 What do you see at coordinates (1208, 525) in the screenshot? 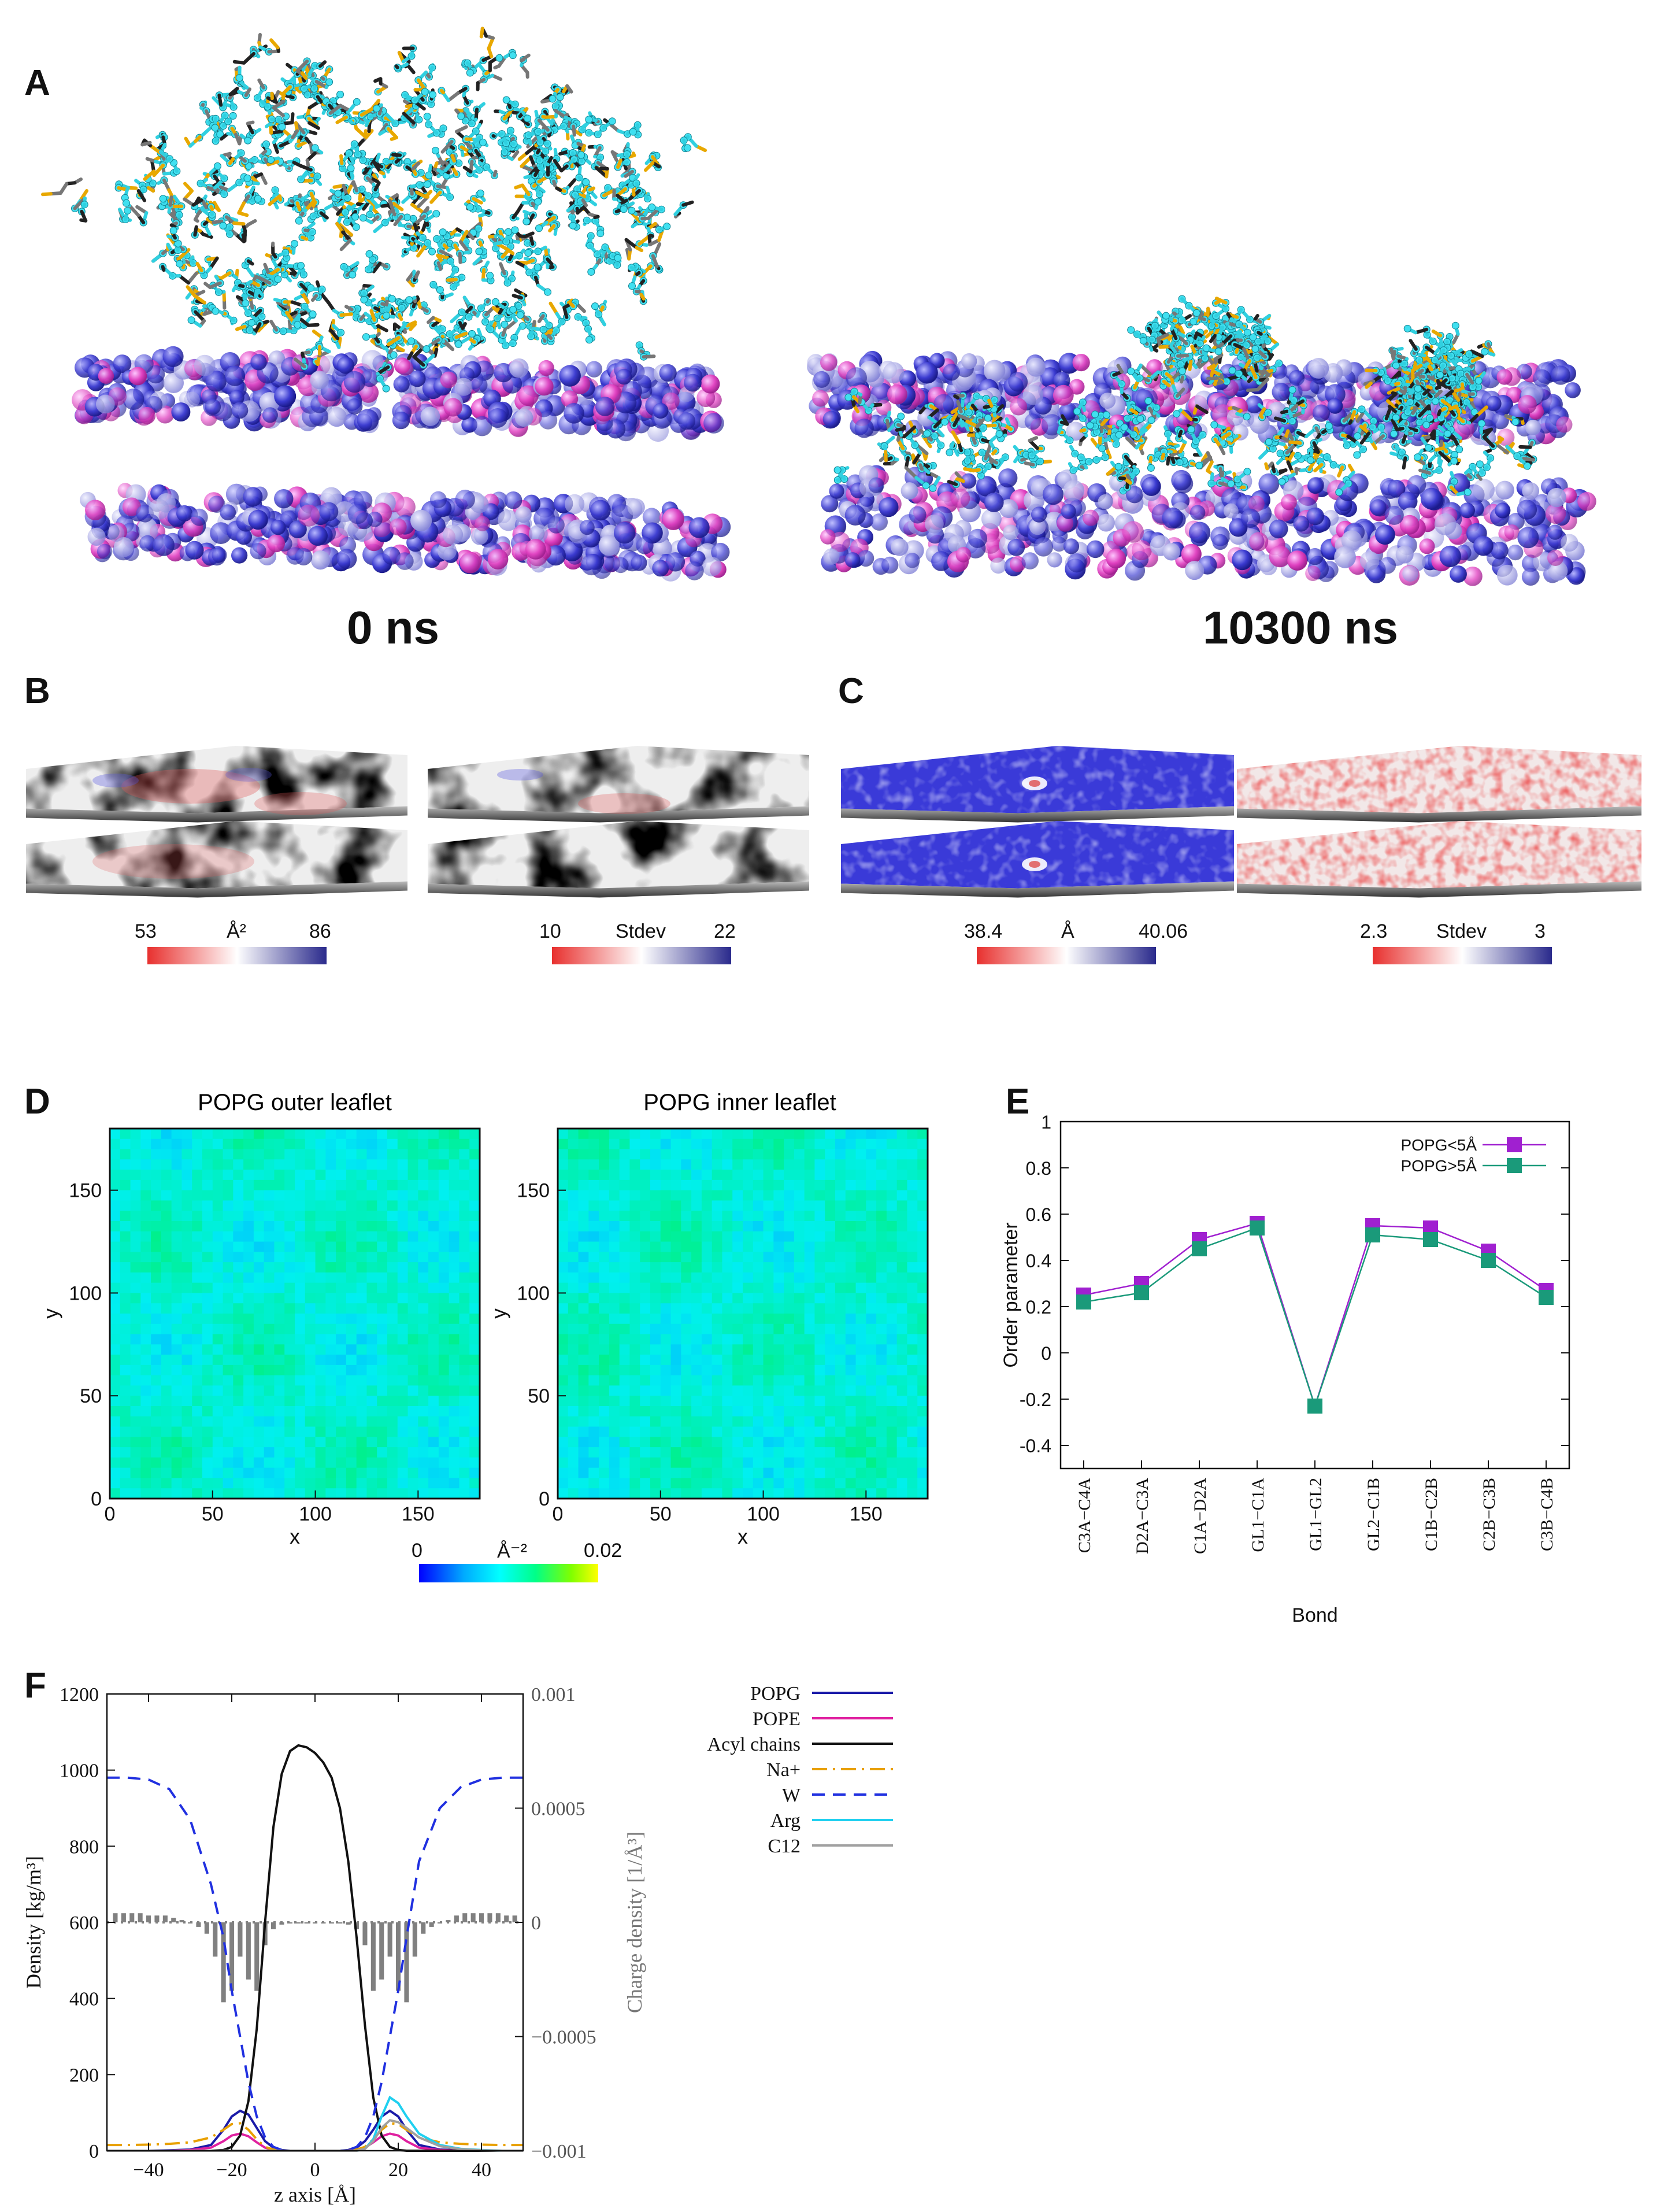
I see `leaflet-b-bottom` at bounding box center [1208, 525].